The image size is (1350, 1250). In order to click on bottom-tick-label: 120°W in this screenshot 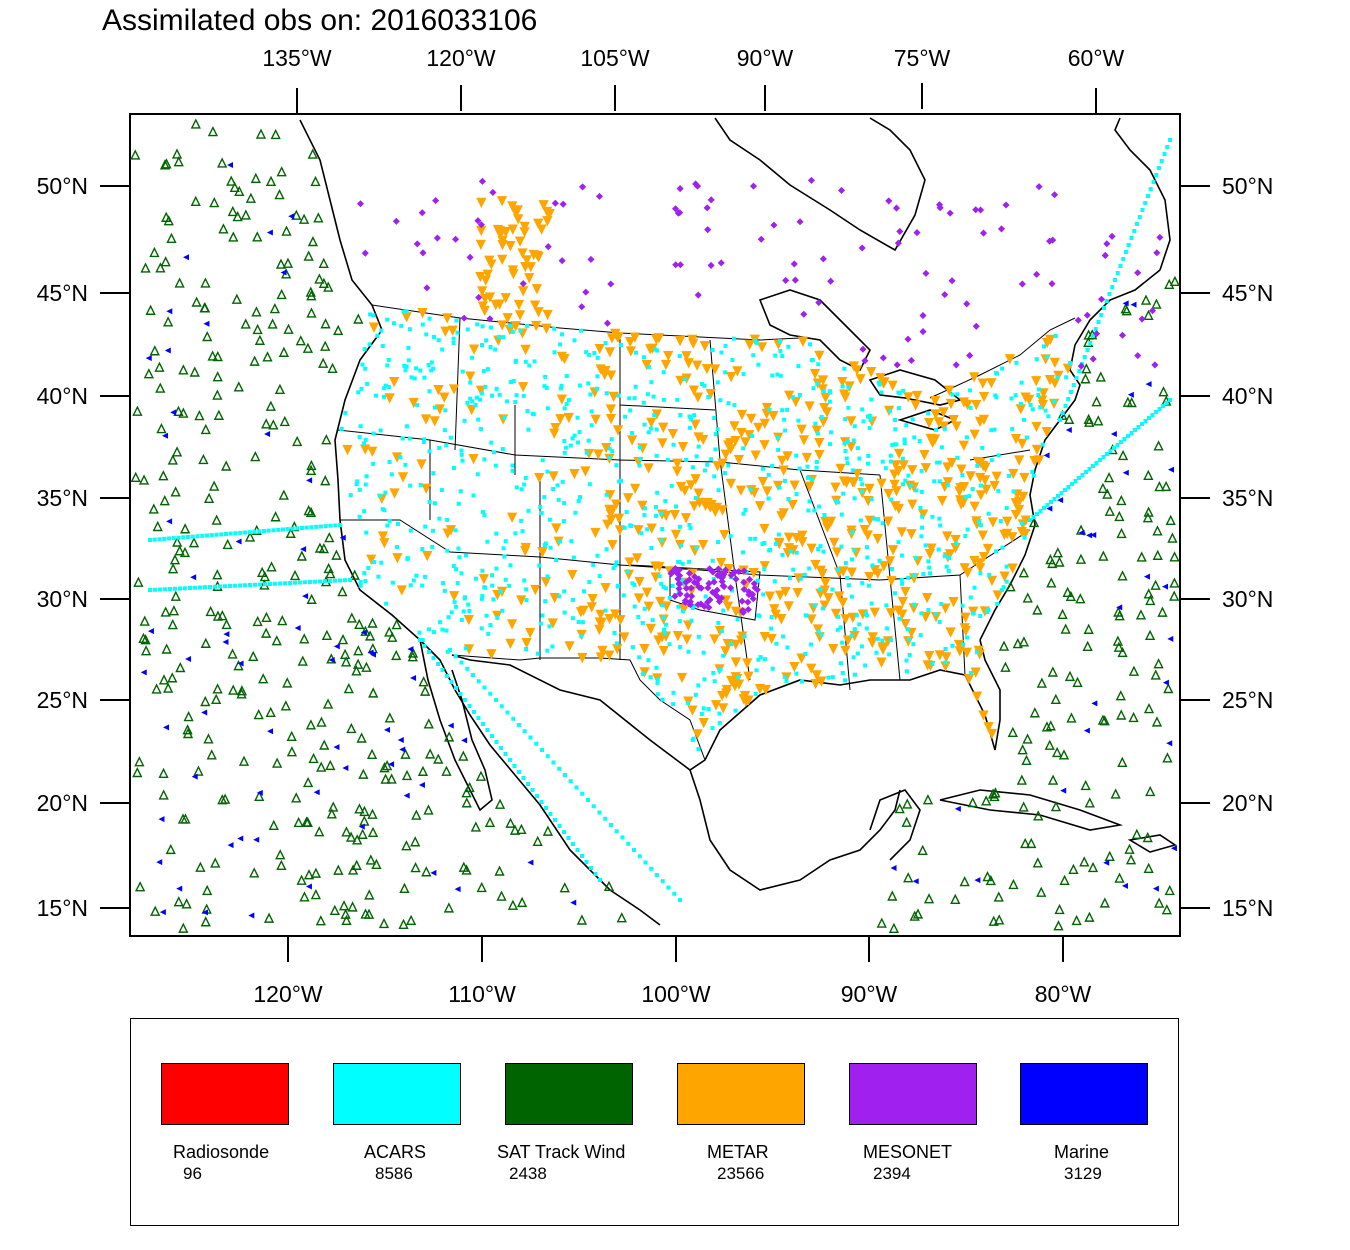, I will do `click(288, 994)`.